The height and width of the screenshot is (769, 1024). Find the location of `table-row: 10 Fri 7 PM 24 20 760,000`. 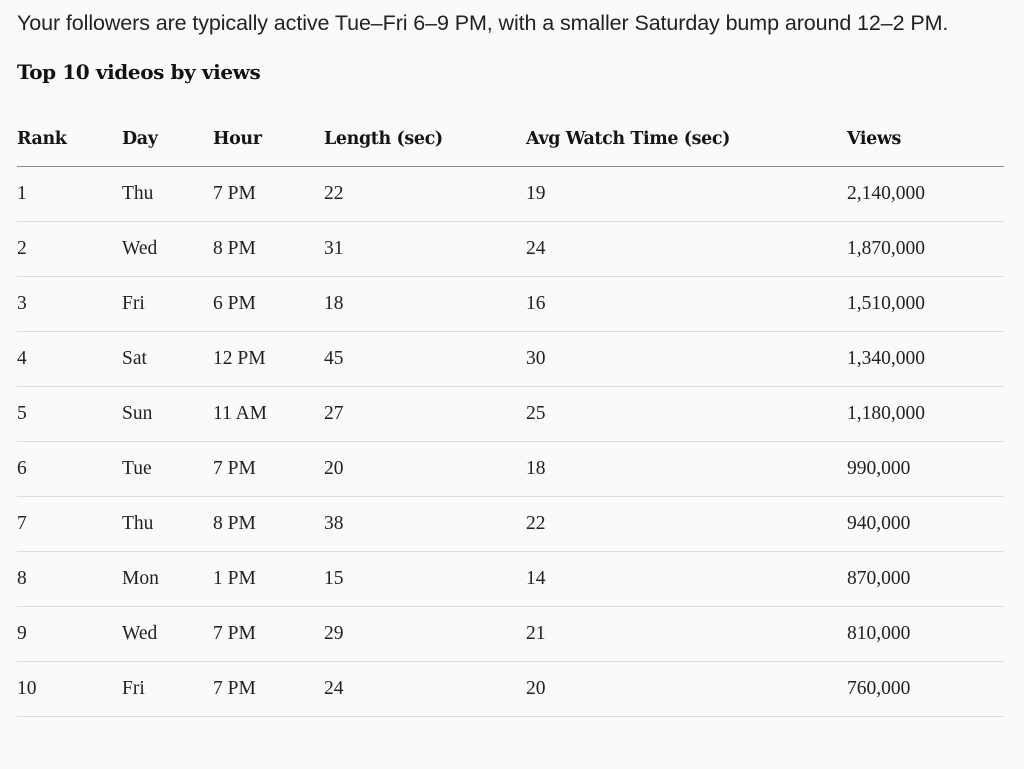

table-row: 10 Fri 7 PM 24 20 760,000 is located at coordinates (510, 689).